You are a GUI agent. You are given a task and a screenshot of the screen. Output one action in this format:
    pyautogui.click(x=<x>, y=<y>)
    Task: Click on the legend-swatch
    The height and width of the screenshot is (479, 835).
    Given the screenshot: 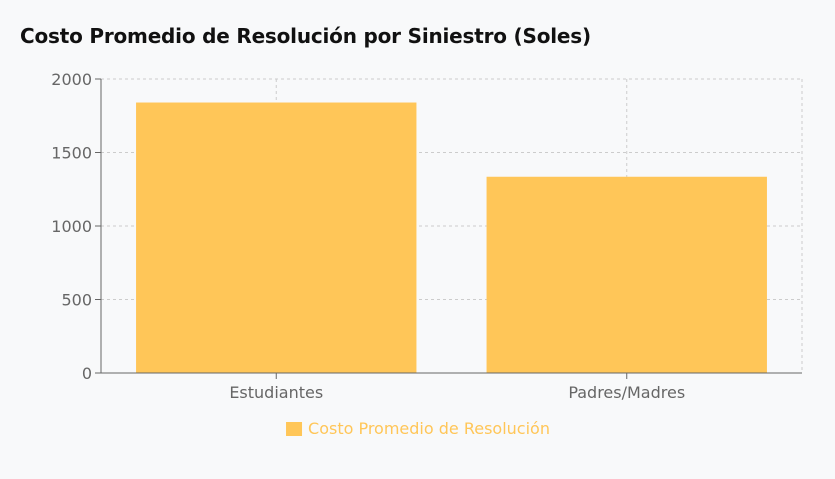 What is the action you would take?
    pyautogui.click(x=294, y=429)
    